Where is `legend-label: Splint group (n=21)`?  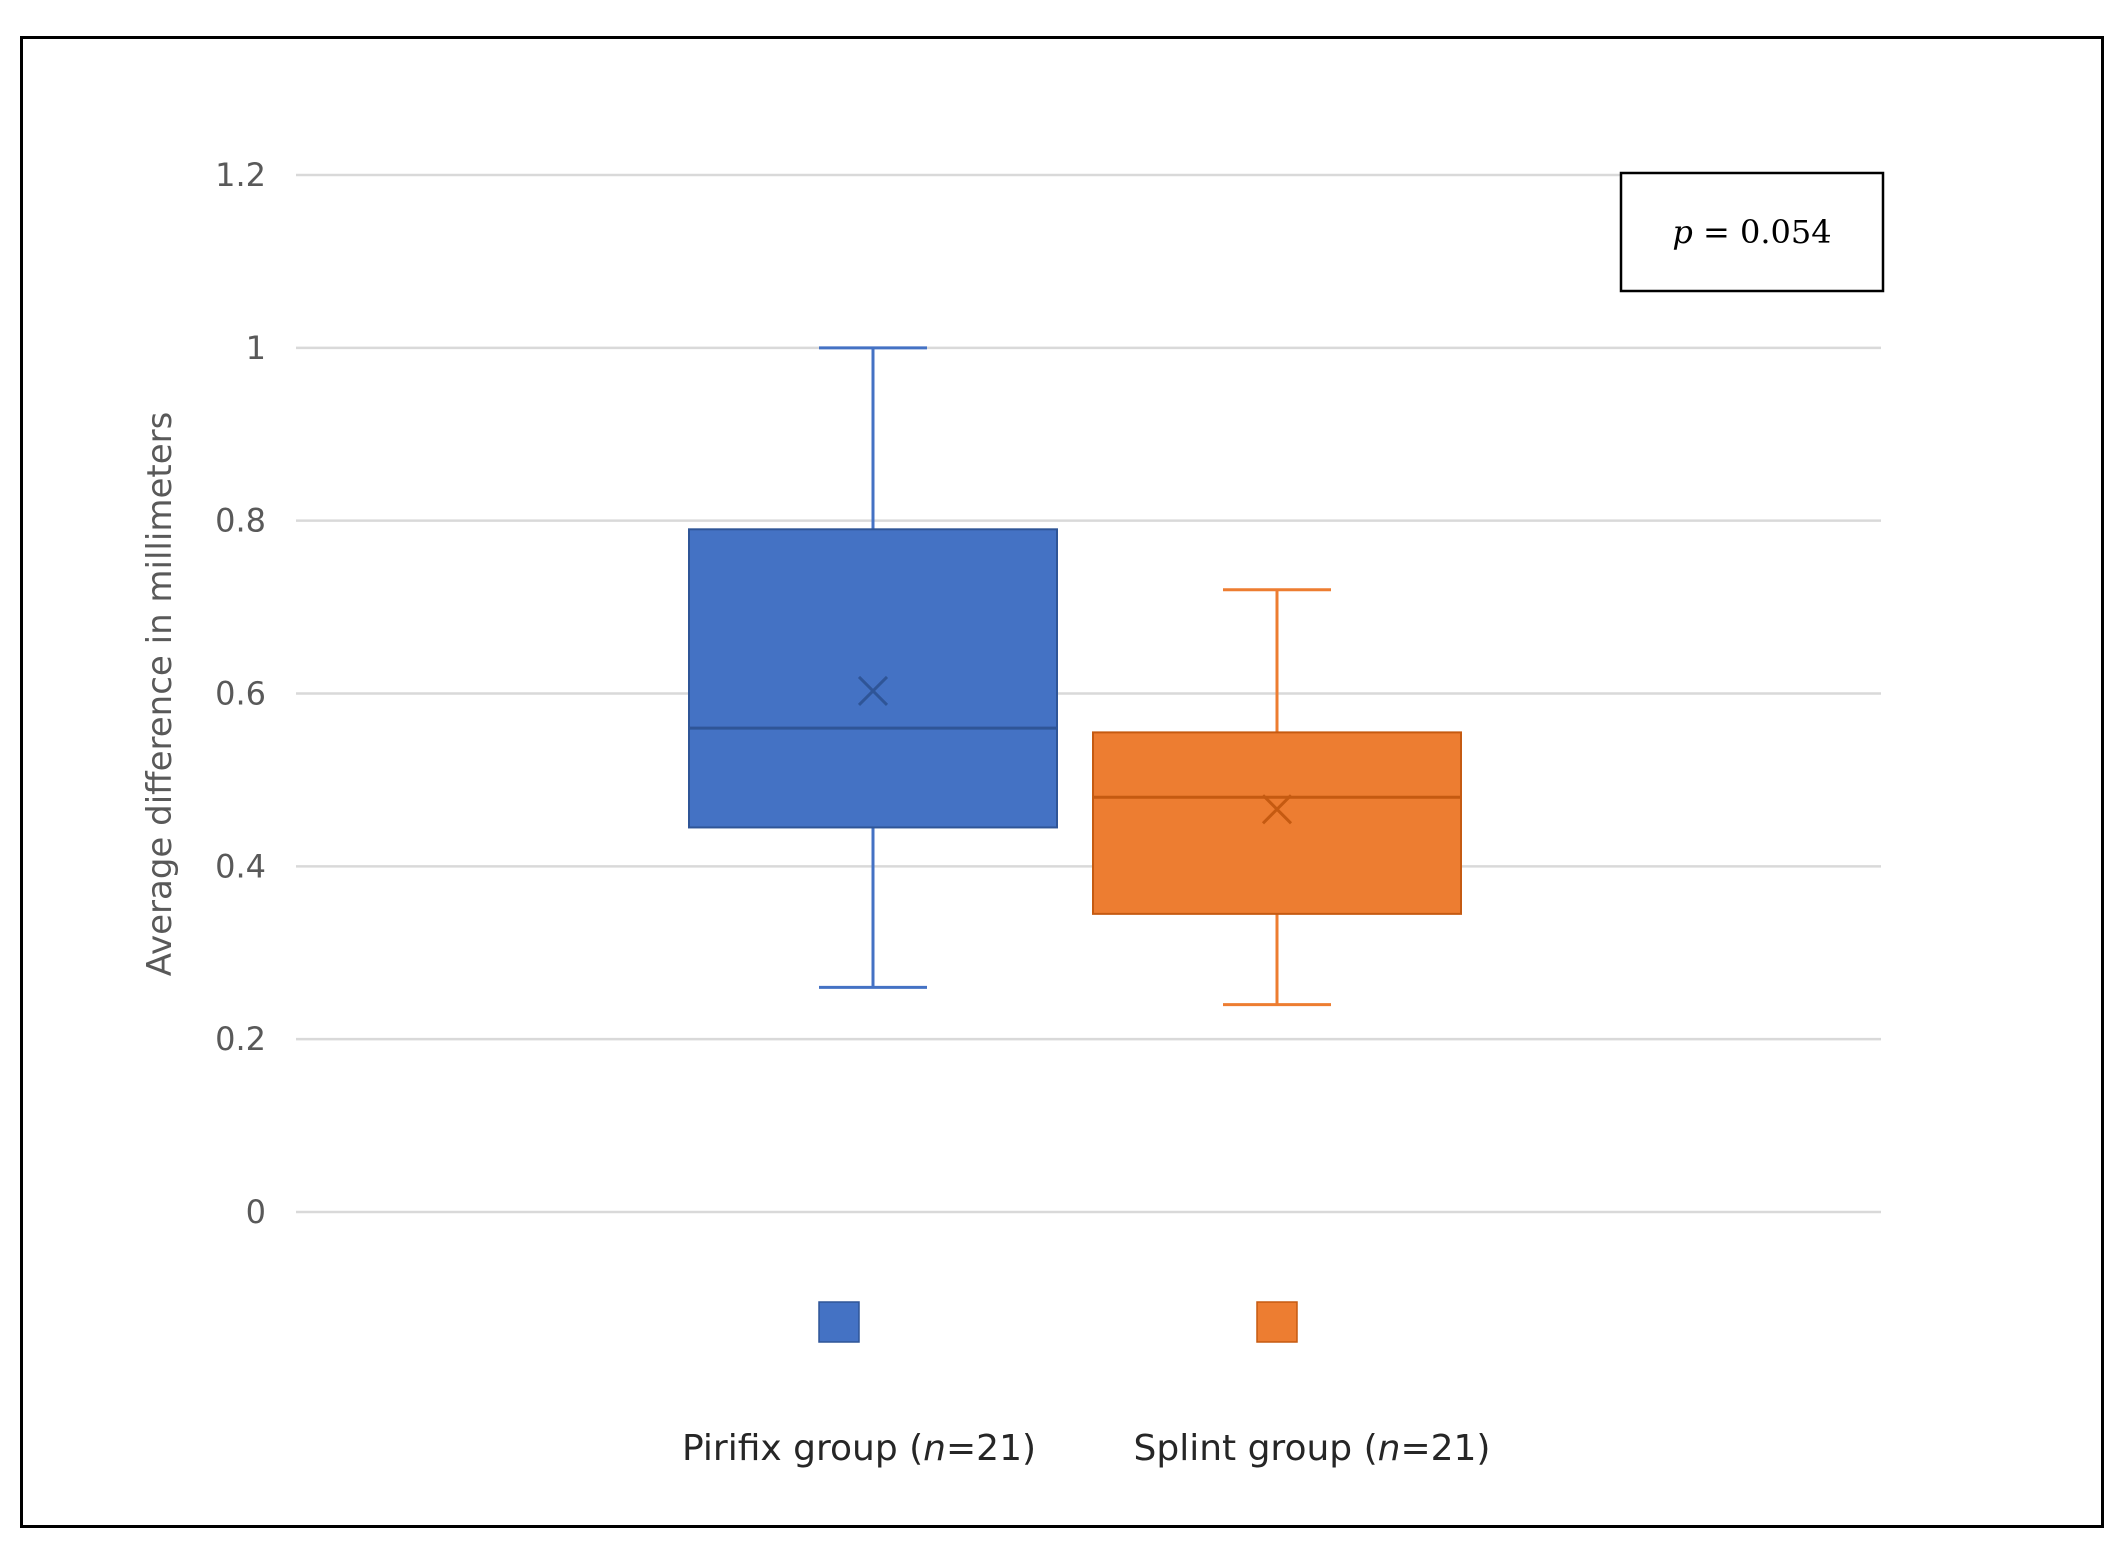
legend-label: Splint group (n=21) is located at coordinates (1312, 1448).